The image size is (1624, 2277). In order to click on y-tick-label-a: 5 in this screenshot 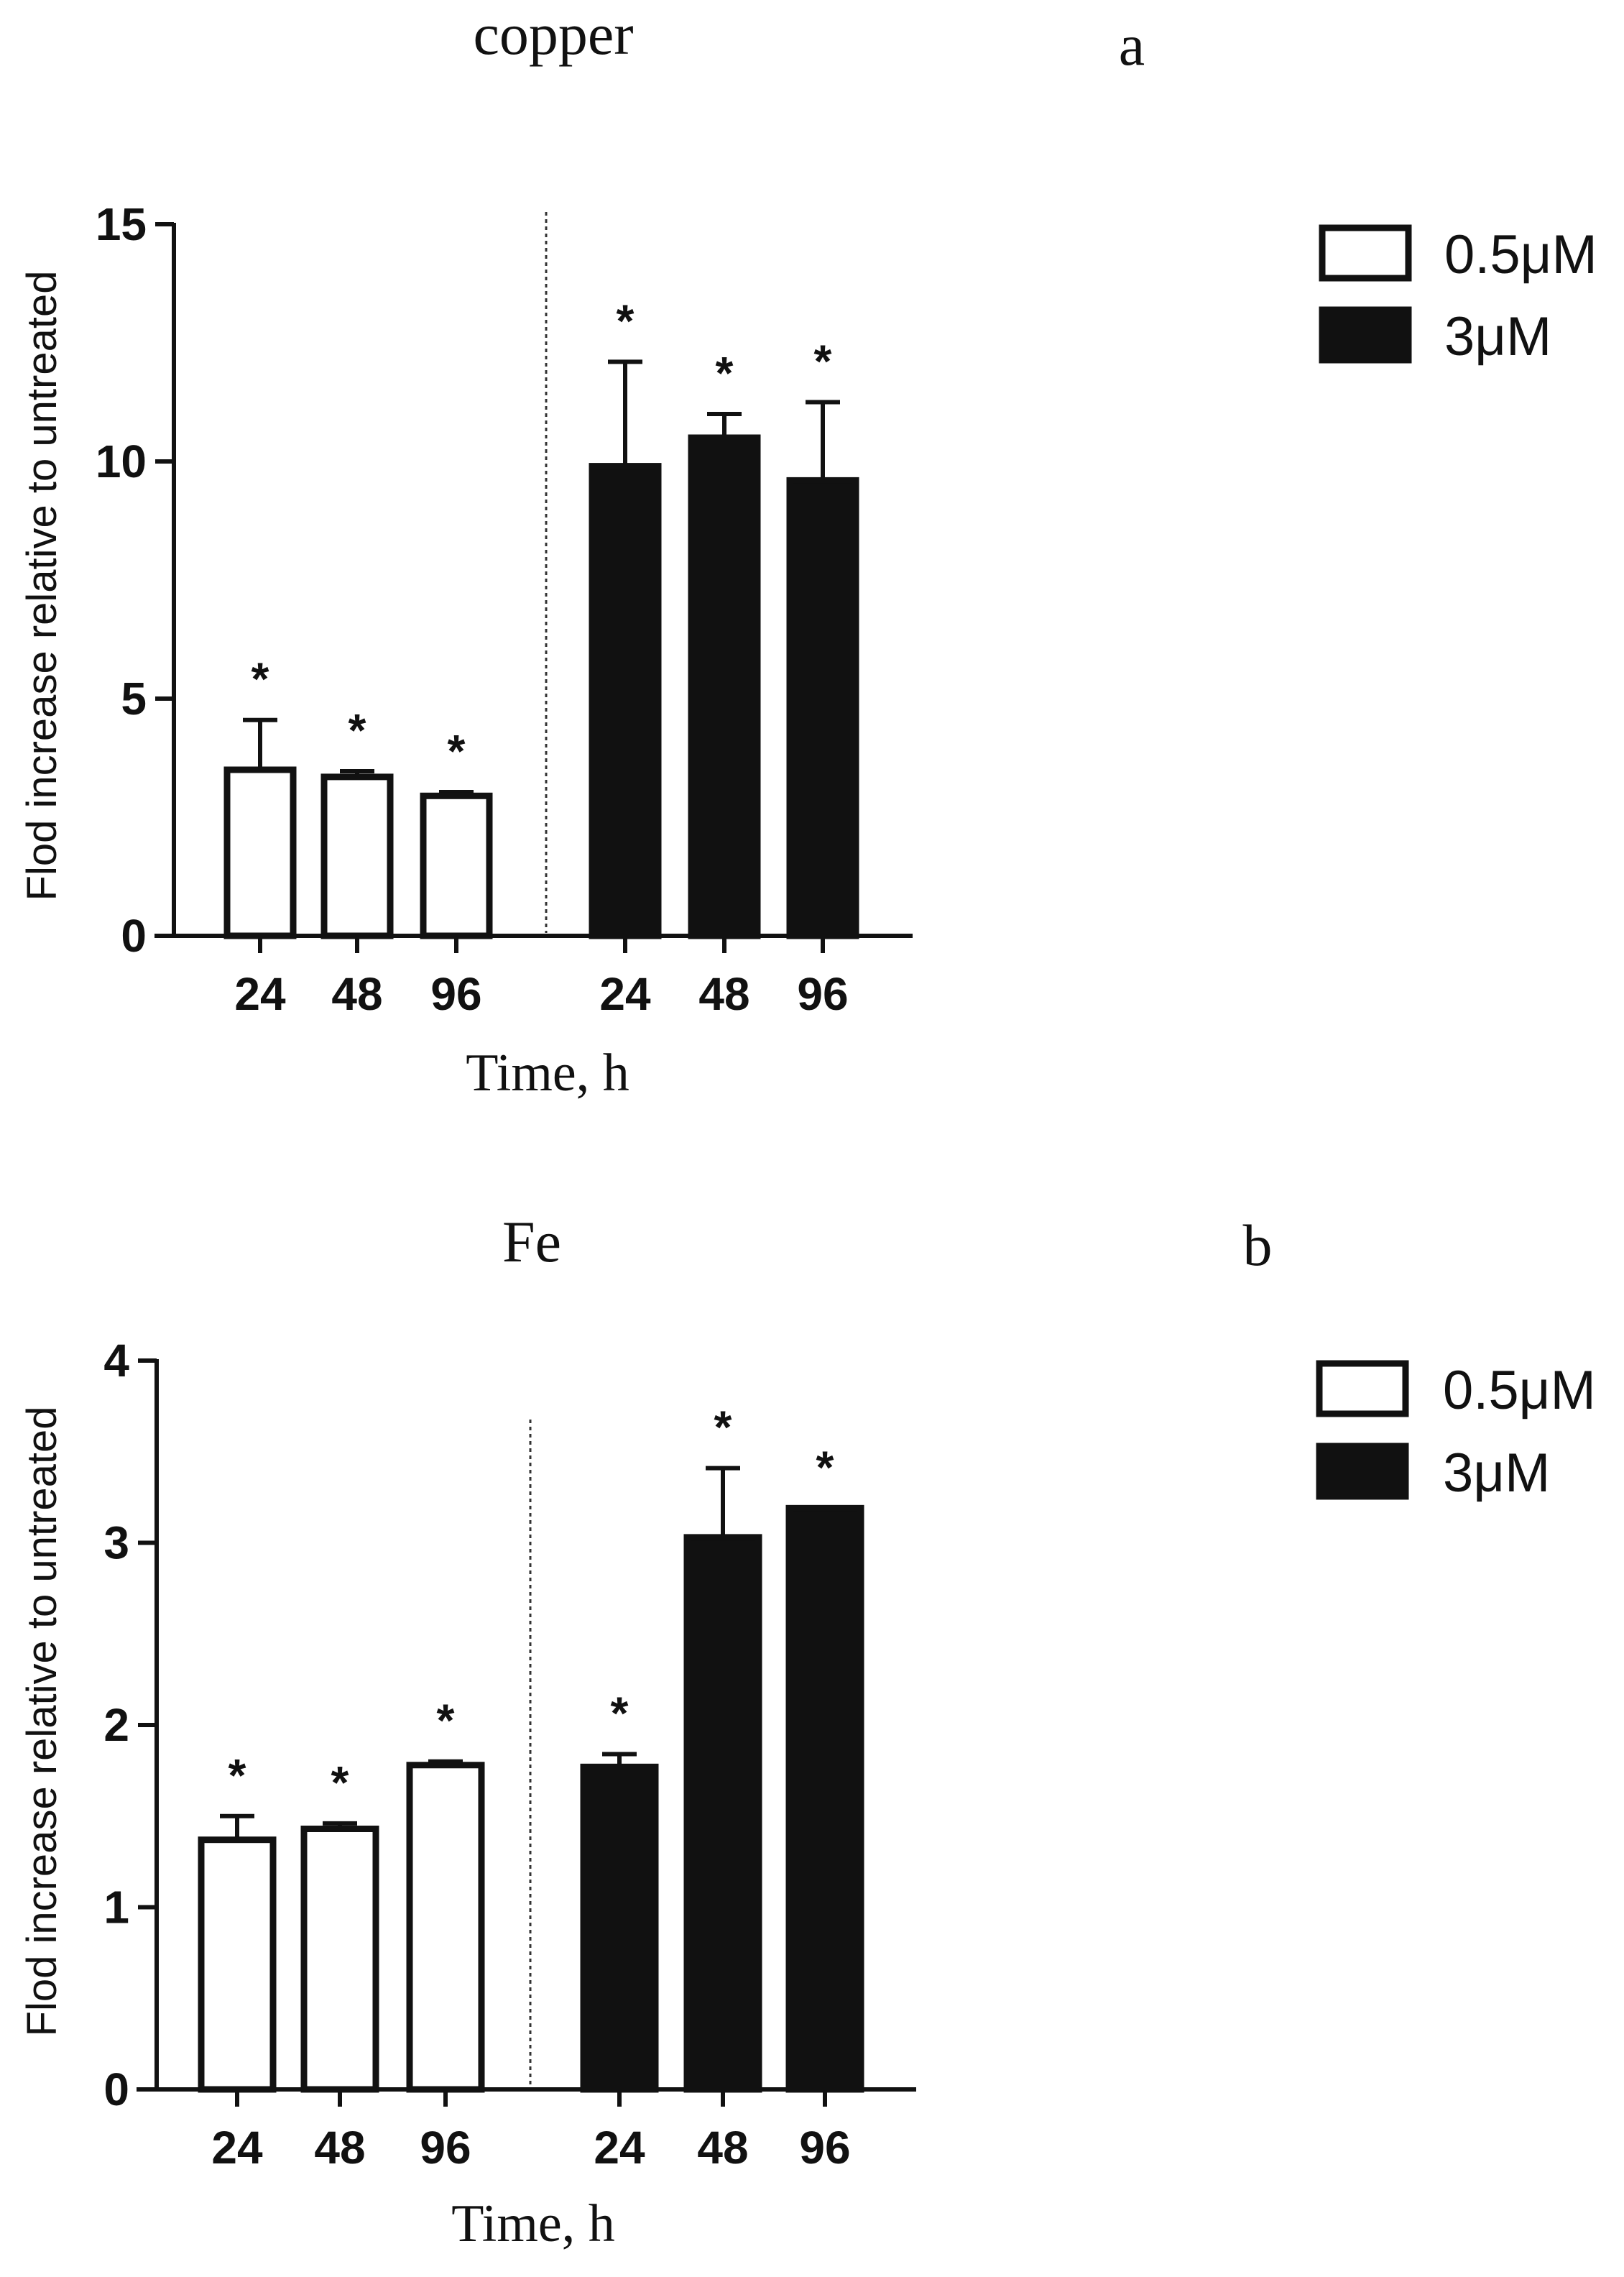, I will do `click(134, 698)`.